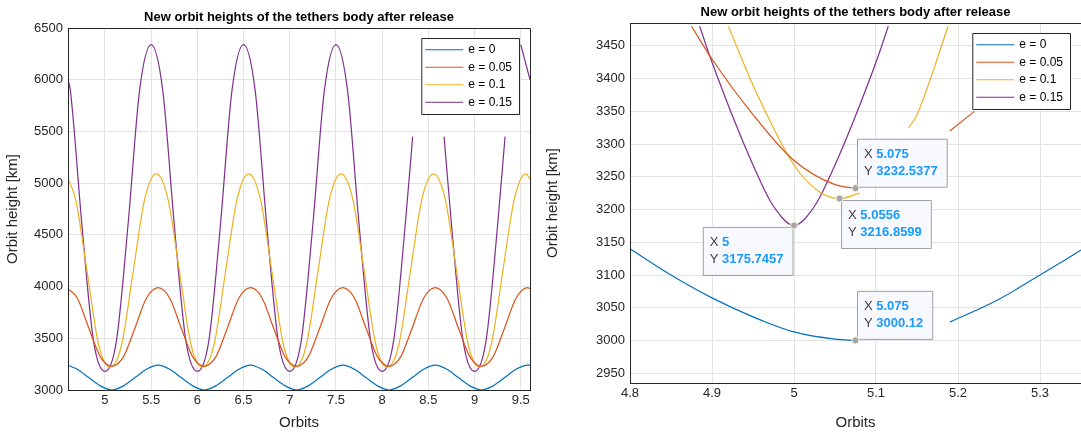  Describe the element at coordinates (474, 400) in the screenshot. I see `x-tick-label: 9` at that location.